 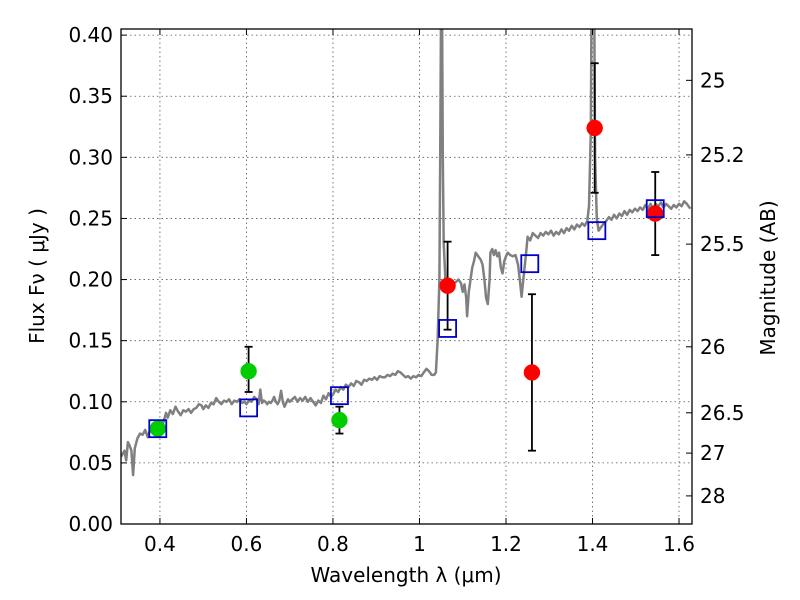 What do you see at coordinates (405, 575) in the screenshot?
I see `x-axis-title: Wavelength λ (μm)` at bounding box center [405, 575].